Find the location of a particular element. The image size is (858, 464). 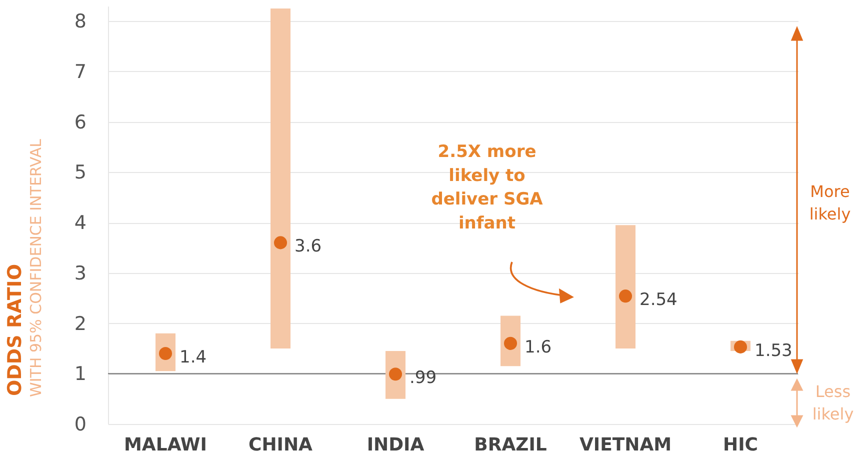

y-tick-label: 2 is located at coordinates (80, 323).